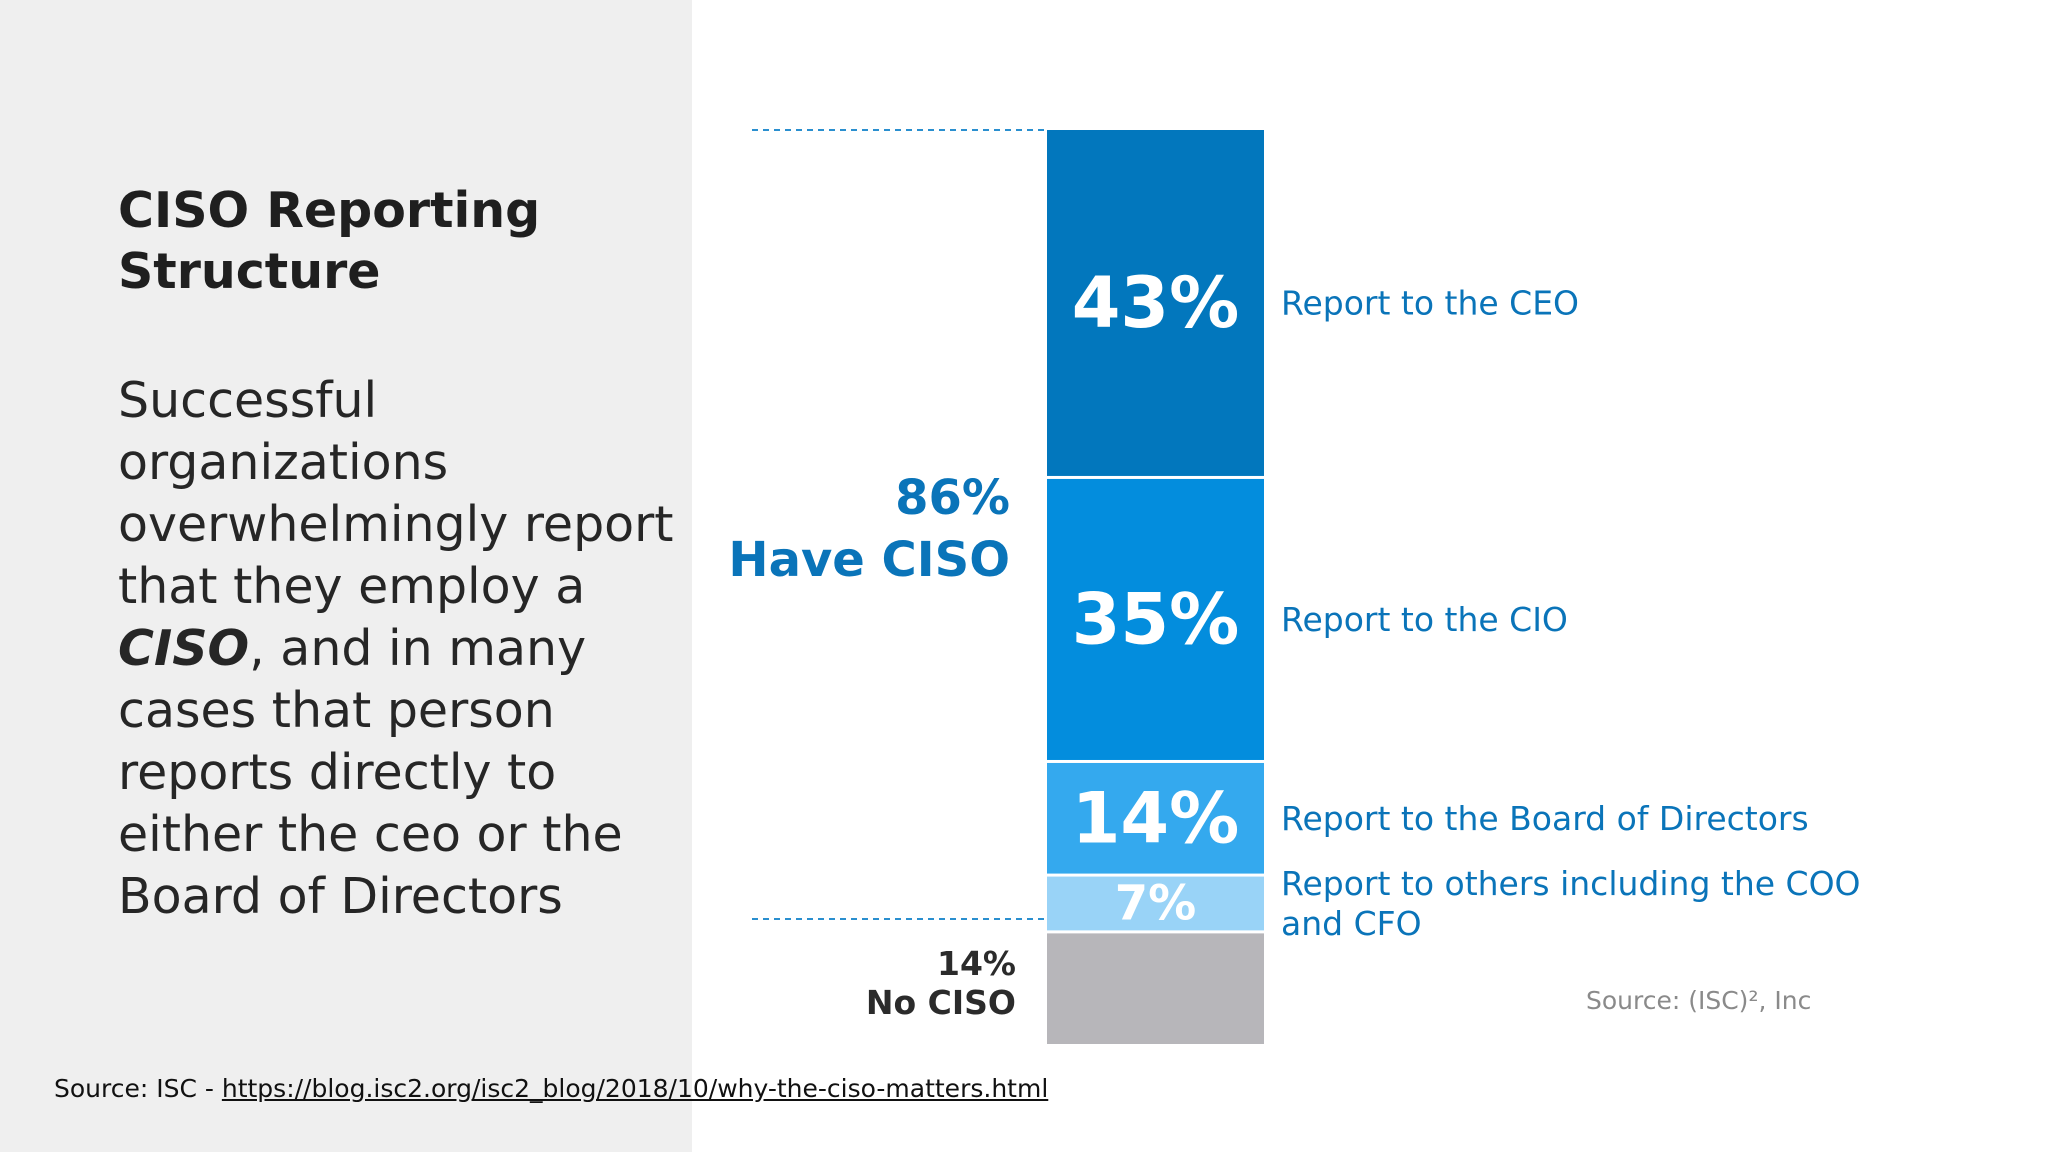  Describe the element at coordinates (952, 498) in the screenshot. I see `have-ciso-value: 86%` at that location.